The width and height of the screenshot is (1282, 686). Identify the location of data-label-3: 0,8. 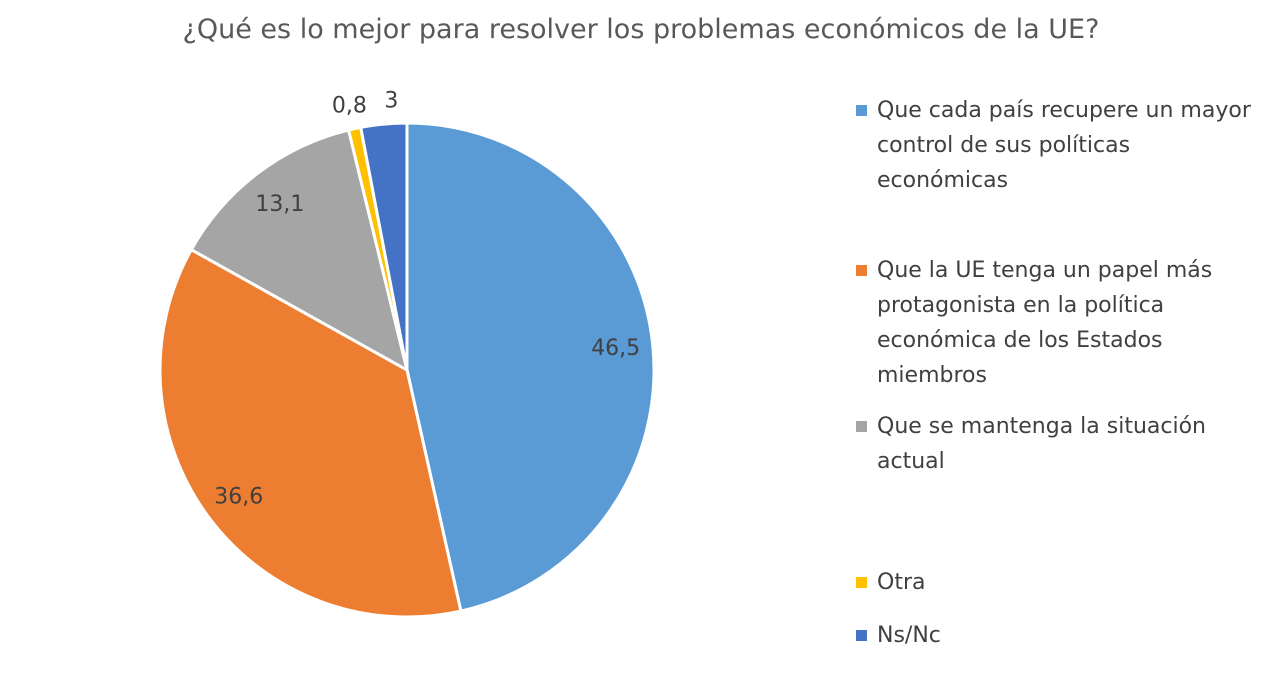
(349, 105).